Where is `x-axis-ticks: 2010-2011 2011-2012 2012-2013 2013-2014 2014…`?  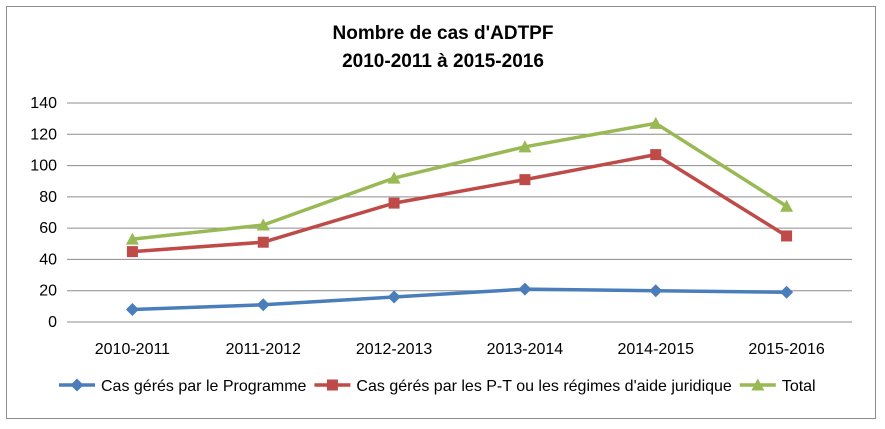
x-axis-ticks: 2010-2011 2011-2012 2012-2013 2013-2014 2014… is located at coordinates (460, 349).